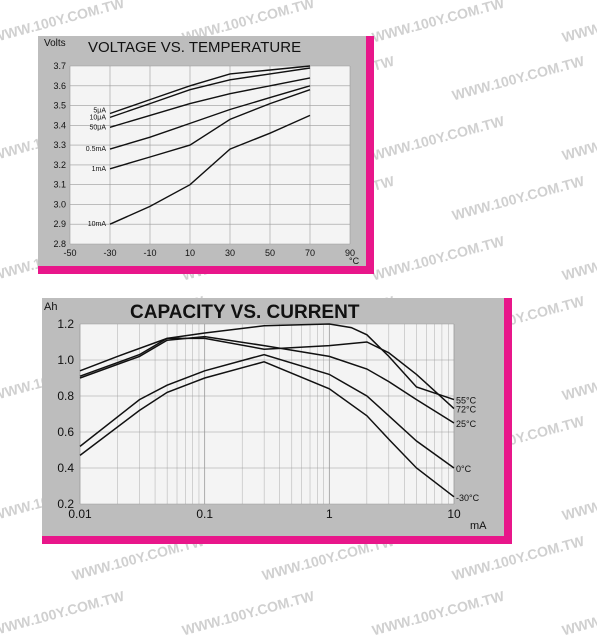 This screenshot has width=597, height=638. Describe the element at coordinates (99, 110) in the screenshot. I see `series-label: 5μA` at that location.